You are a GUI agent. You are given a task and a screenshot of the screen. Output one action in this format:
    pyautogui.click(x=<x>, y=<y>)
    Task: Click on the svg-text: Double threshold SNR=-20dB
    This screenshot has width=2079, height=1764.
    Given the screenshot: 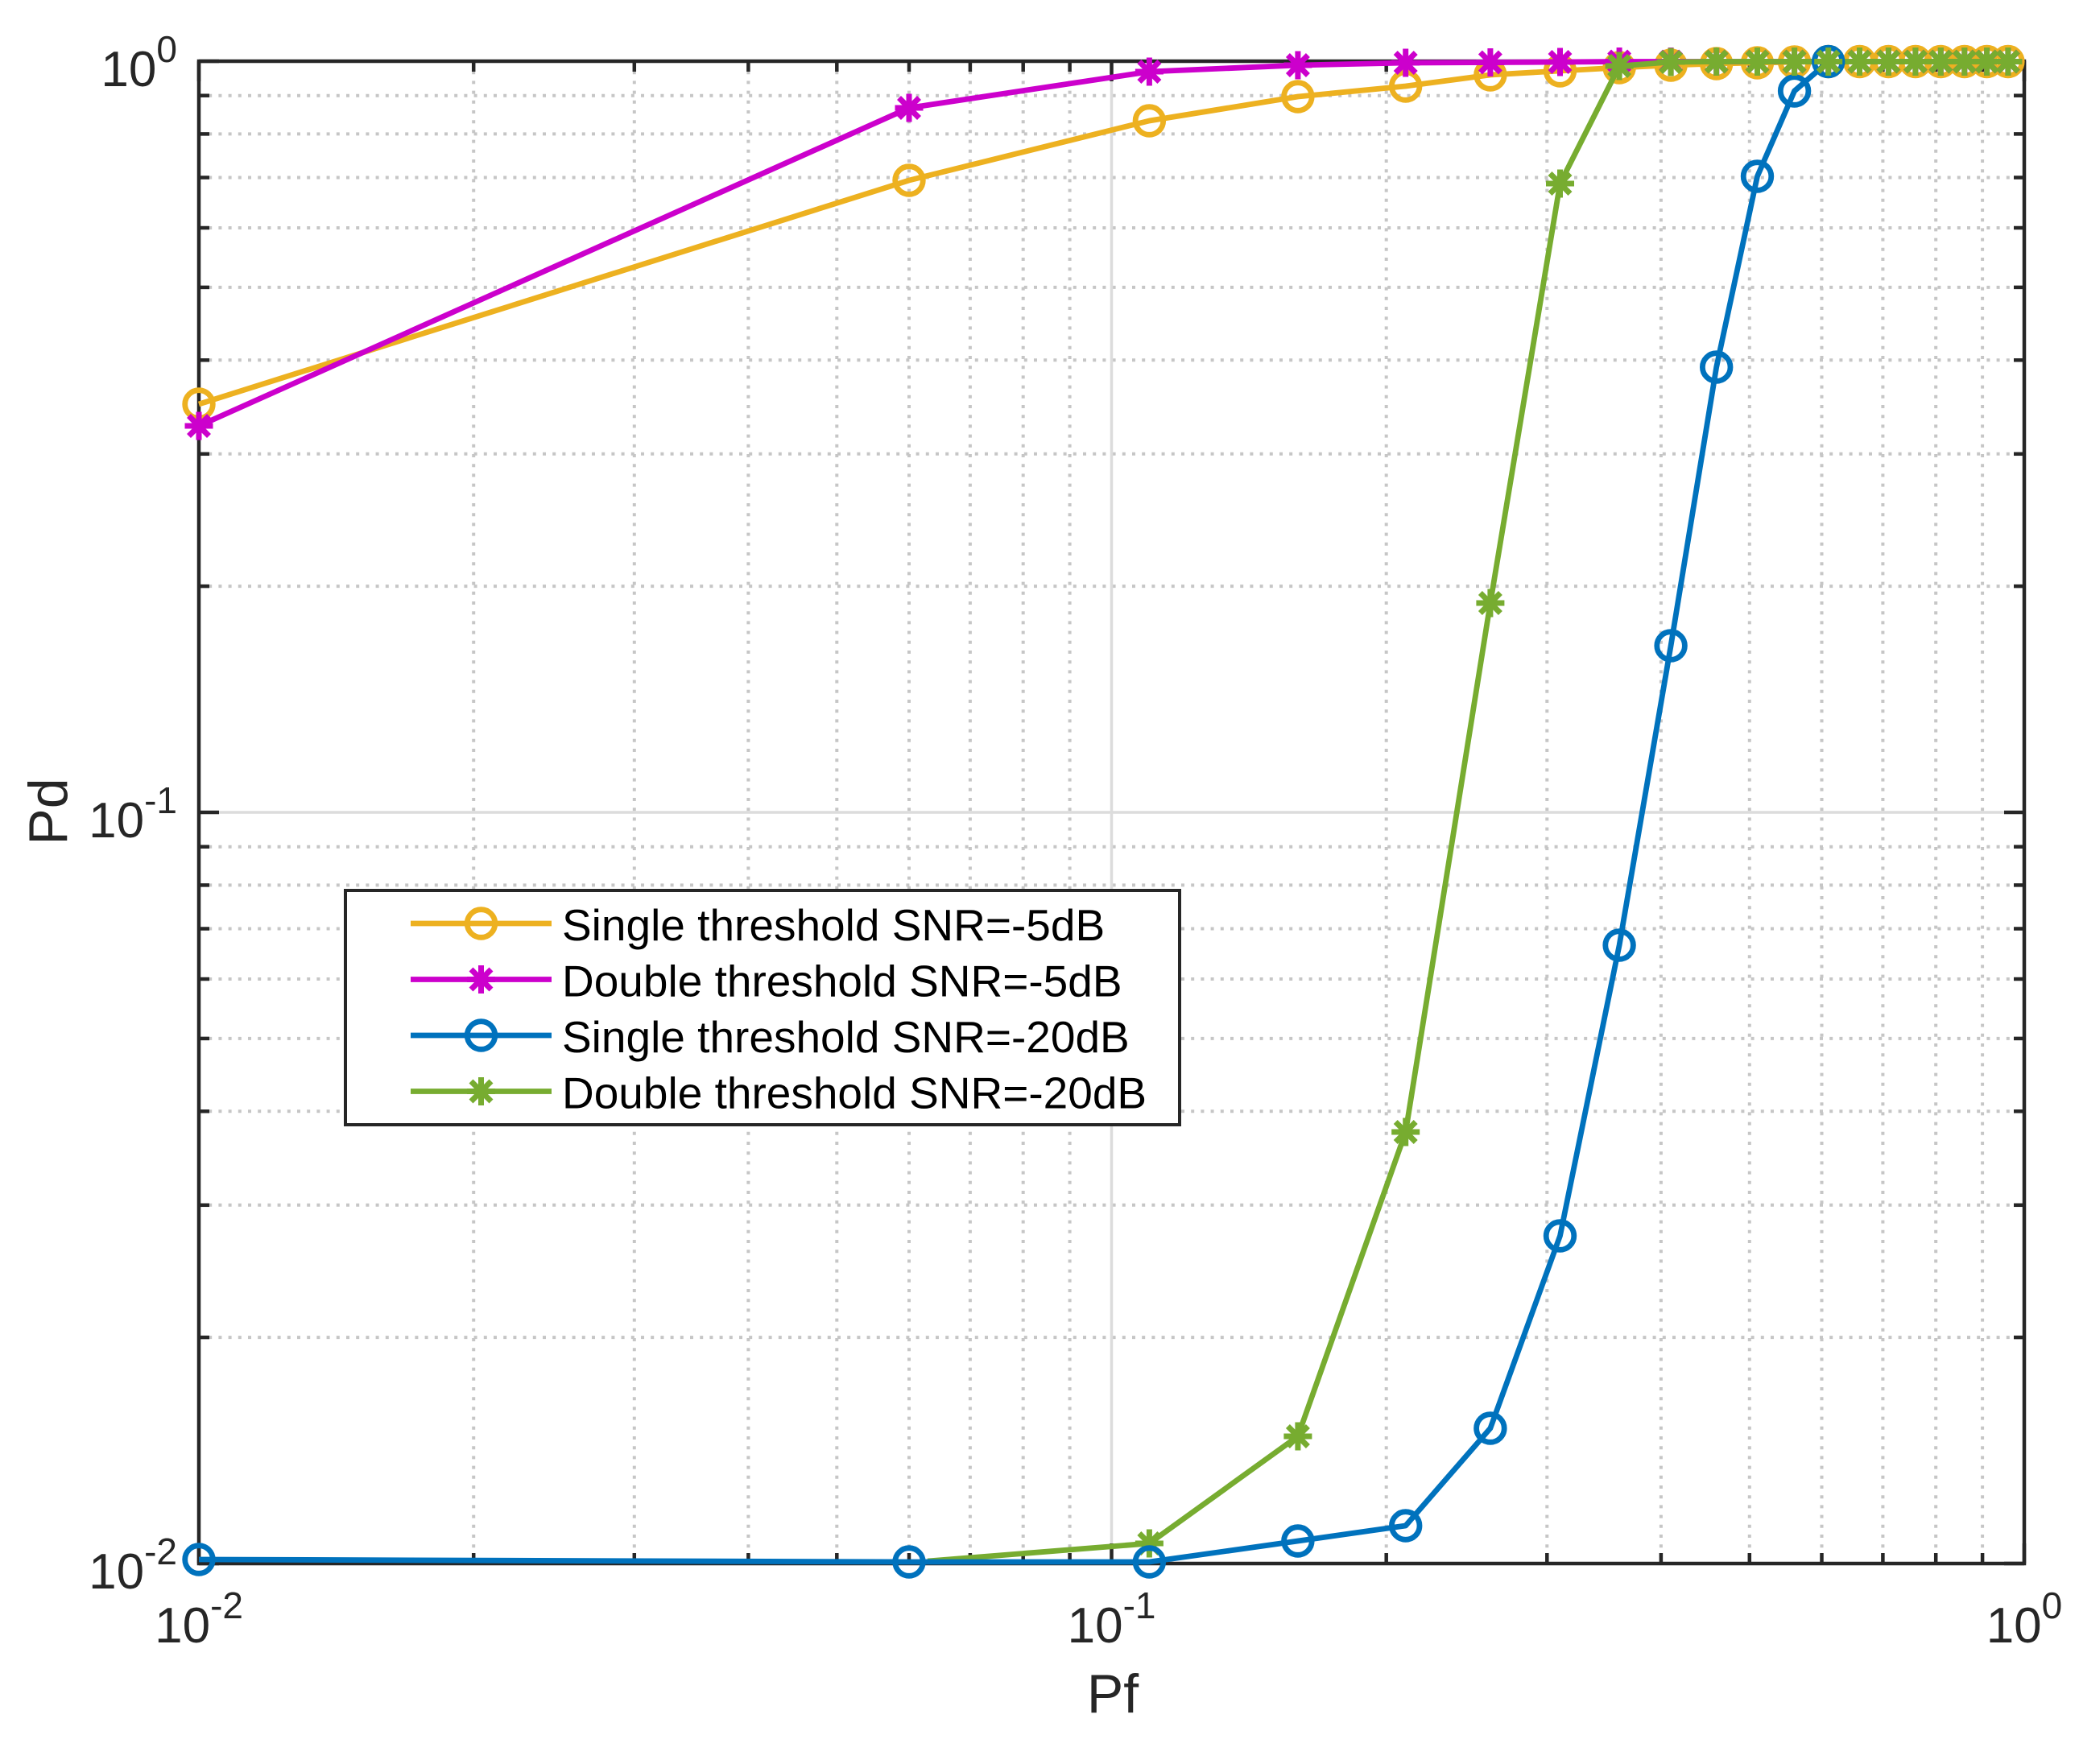 What is the action you would take?
    pyautogui.click(x=854, y=1093)
    